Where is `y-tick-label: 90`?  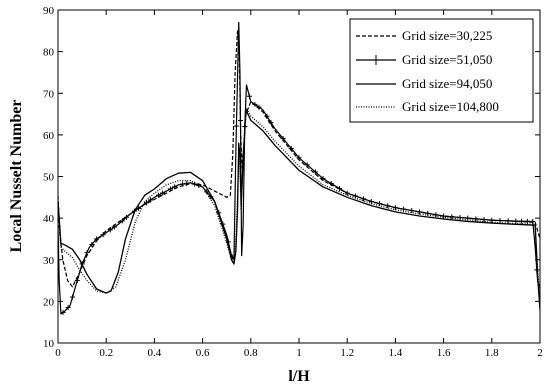
y-tick-label: 90 is located at coordinates (49, 11).